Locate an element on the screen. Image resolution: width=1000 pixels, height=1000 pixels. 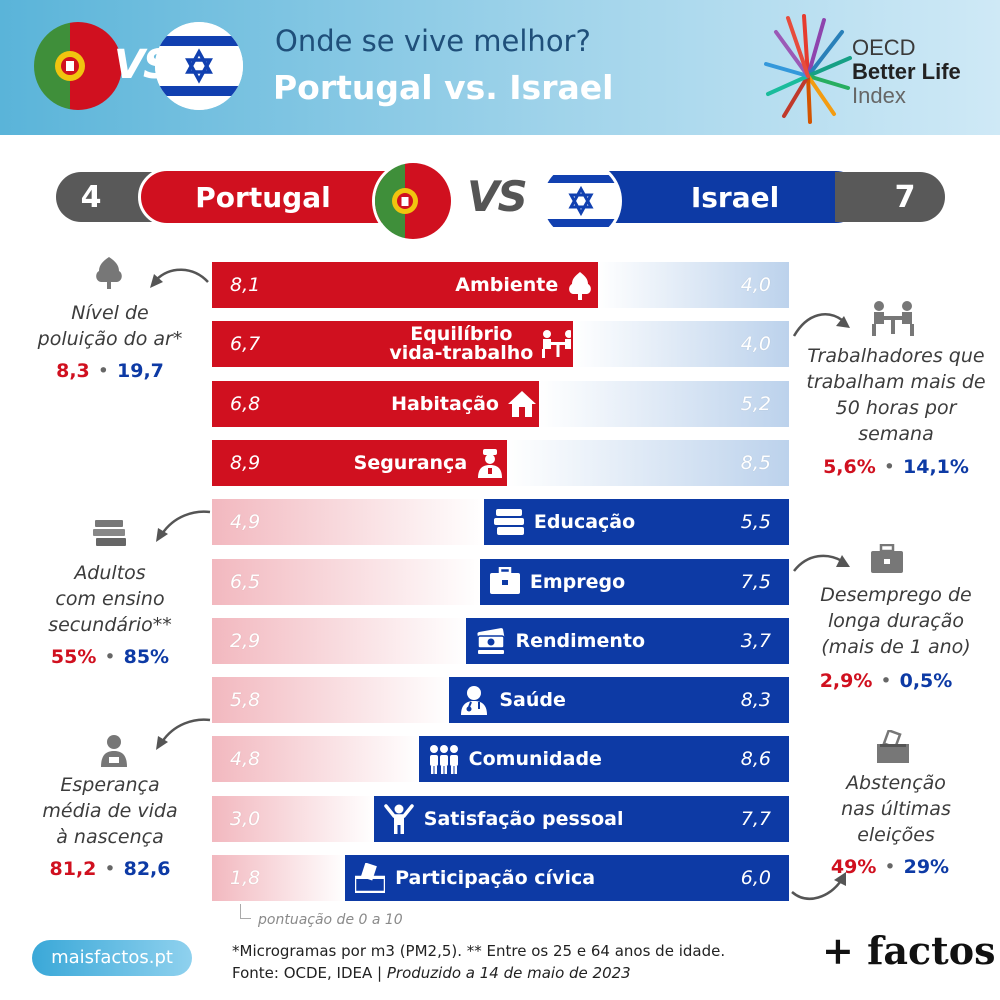
chart-row: 4,9 5,5 Educação is located at coordinates (500, 522).